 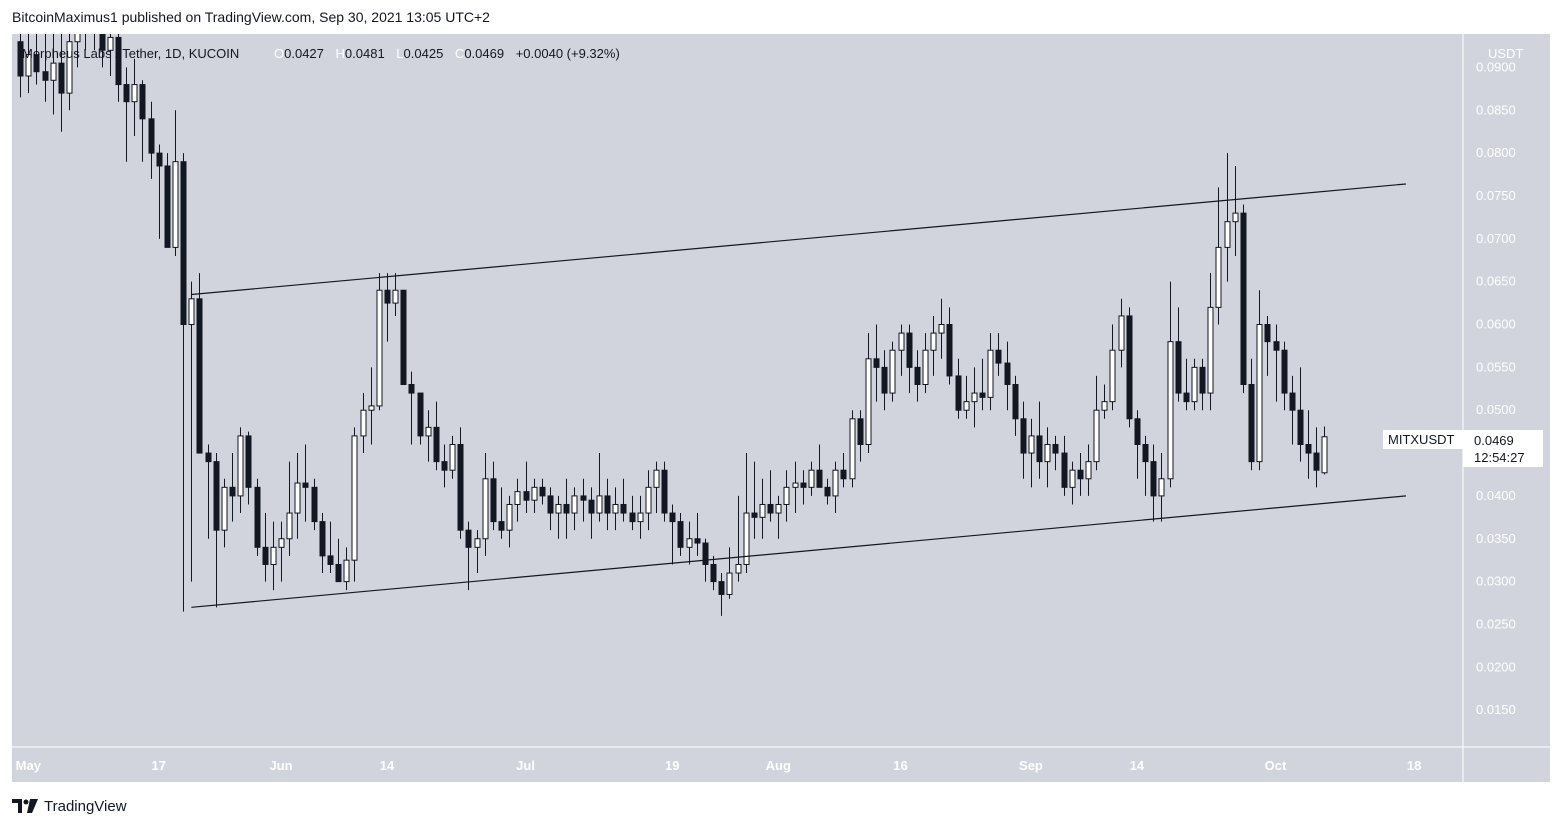 What do you see at coordinates (365, 53) in the screenshot?
I see `legend-high-value: 0.0481` at bounding box center [365, 53].